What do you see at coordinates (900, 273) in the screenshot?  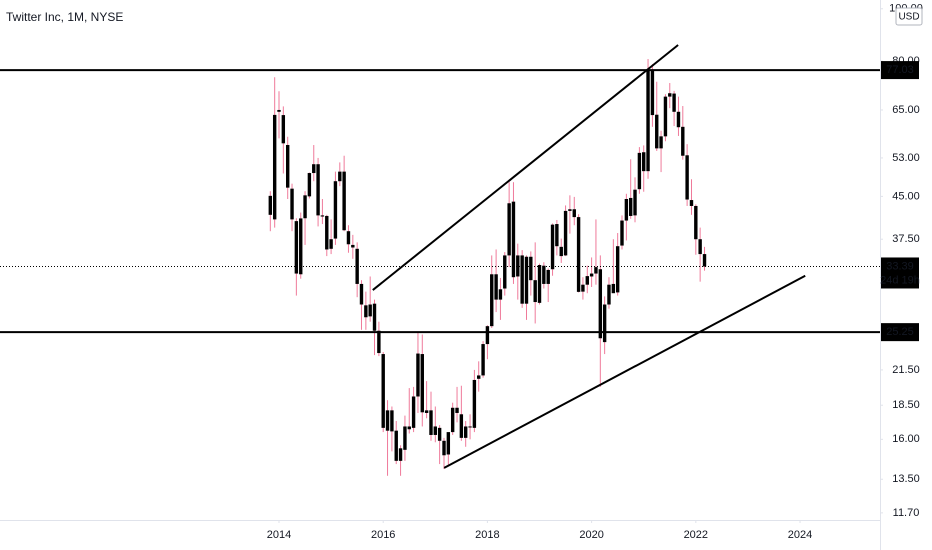 I see `last-price-box` at bounding box center [900, 273].